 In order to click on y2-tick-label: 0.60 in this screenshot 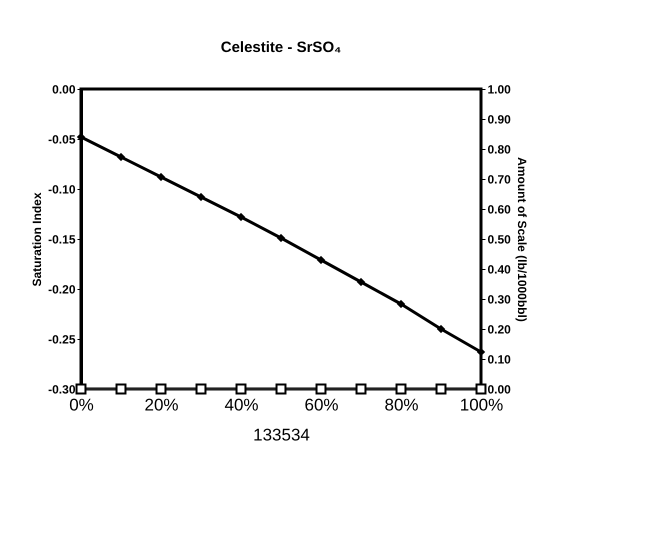, I will do `click(500, 209)`.